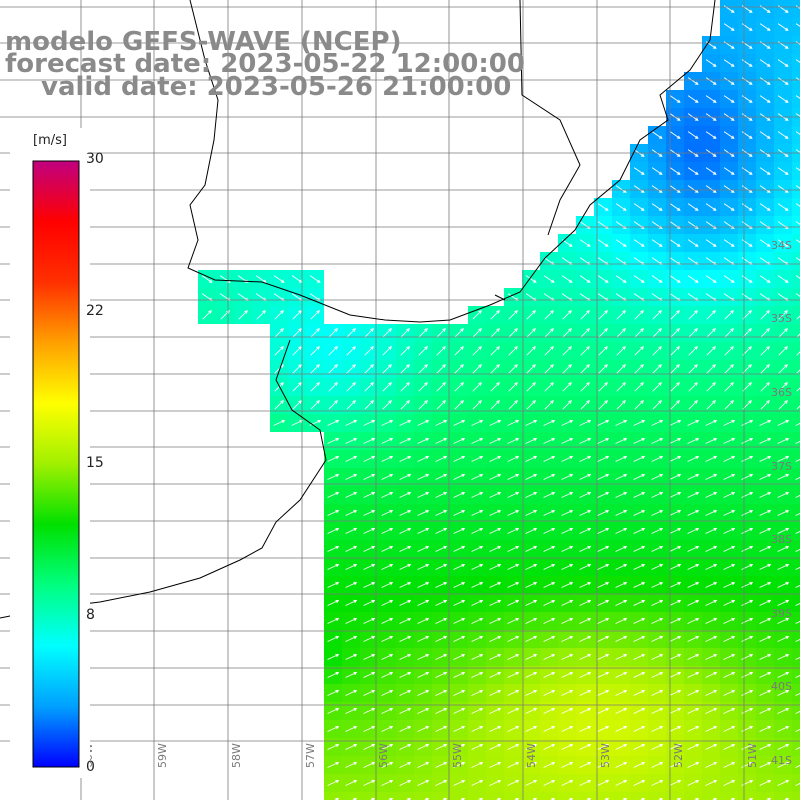 This screenshot has width=800, height=800. What do you see at coordinates (457, 755) in the screenshot?
I see `longitude-label: 55W` at bounding box center [457, 755].